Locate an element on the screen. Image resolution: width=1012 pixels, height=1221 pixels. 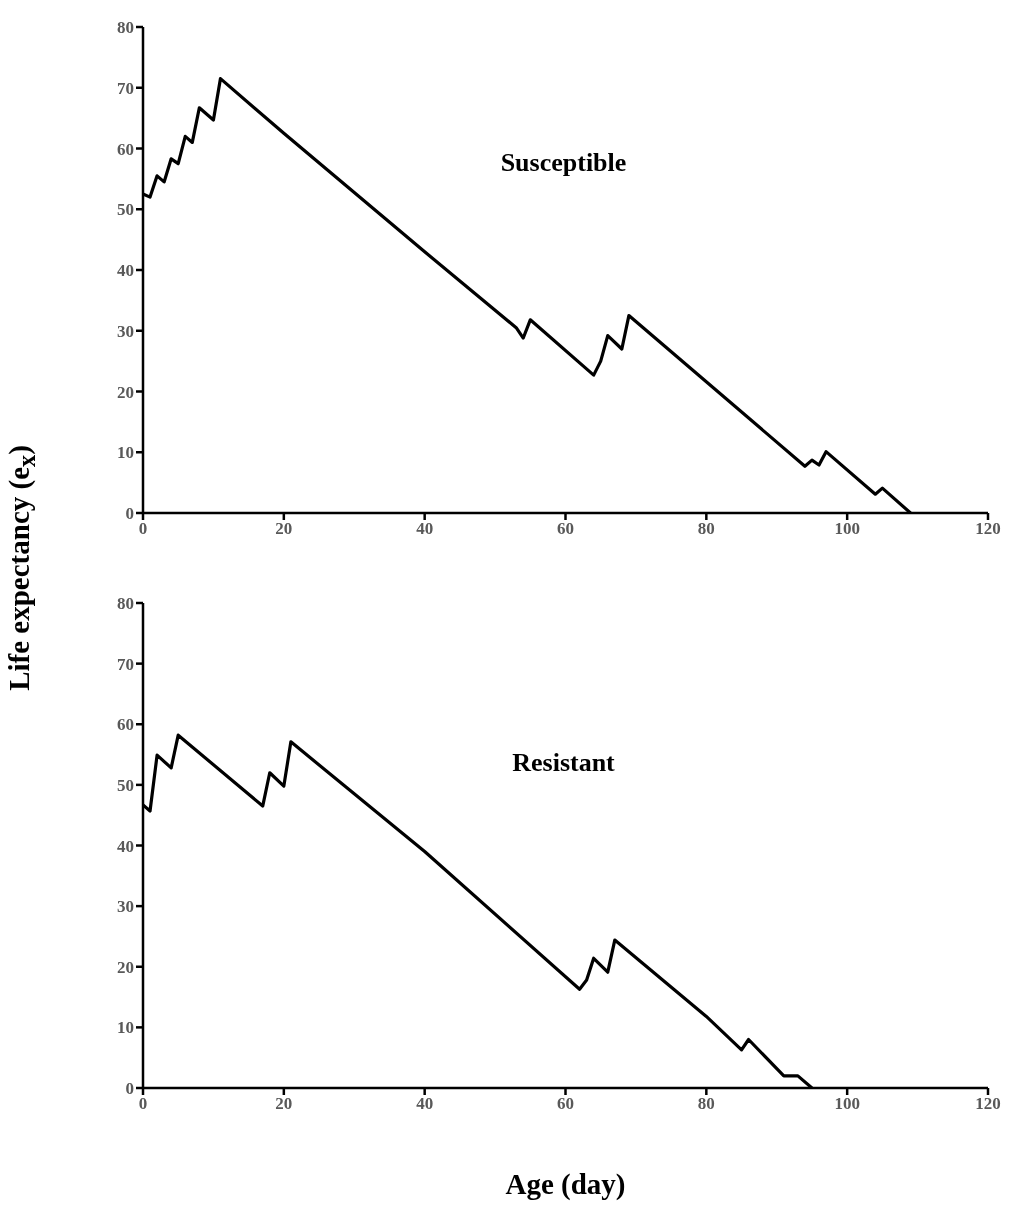
text: Resistant is located at coordinates (563, 762).